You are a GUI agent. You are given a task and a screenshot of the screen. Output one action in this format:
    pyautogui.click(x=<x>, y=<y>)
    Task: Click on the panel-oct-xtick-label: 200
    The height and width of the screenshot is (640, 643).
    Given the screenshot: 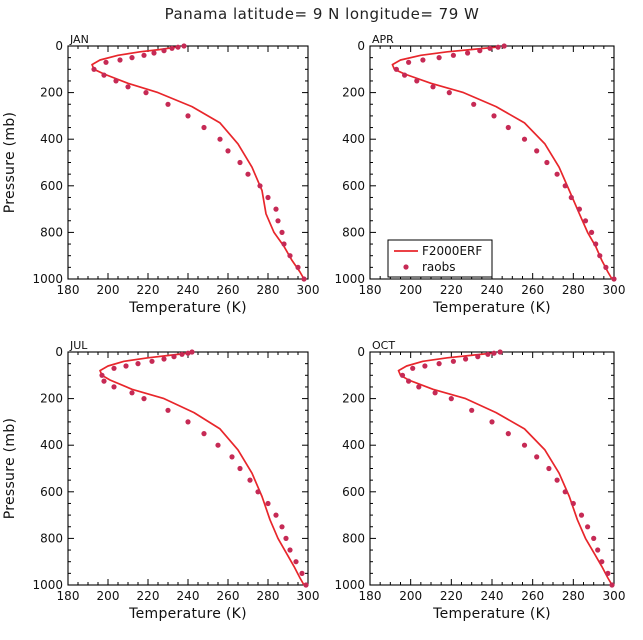 What is the action you would take?
    pyautogui.click(x=410, y=596)
    